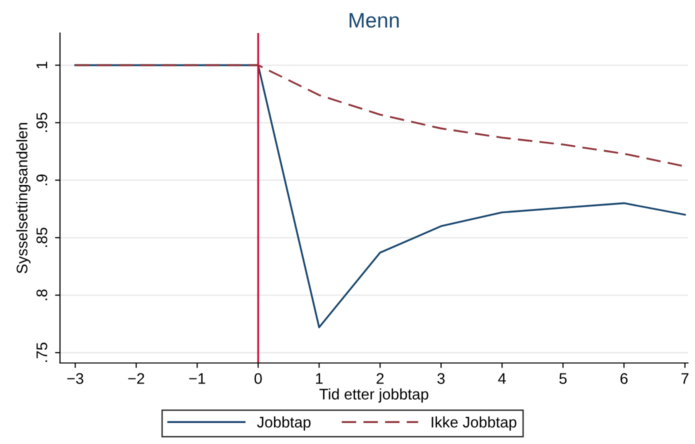 Image resolution: width=695 pixels, height=444 pixels. Describe the element at coordinates (374, 20) in the screenshot. I see `chart-title: Menn` at that location.